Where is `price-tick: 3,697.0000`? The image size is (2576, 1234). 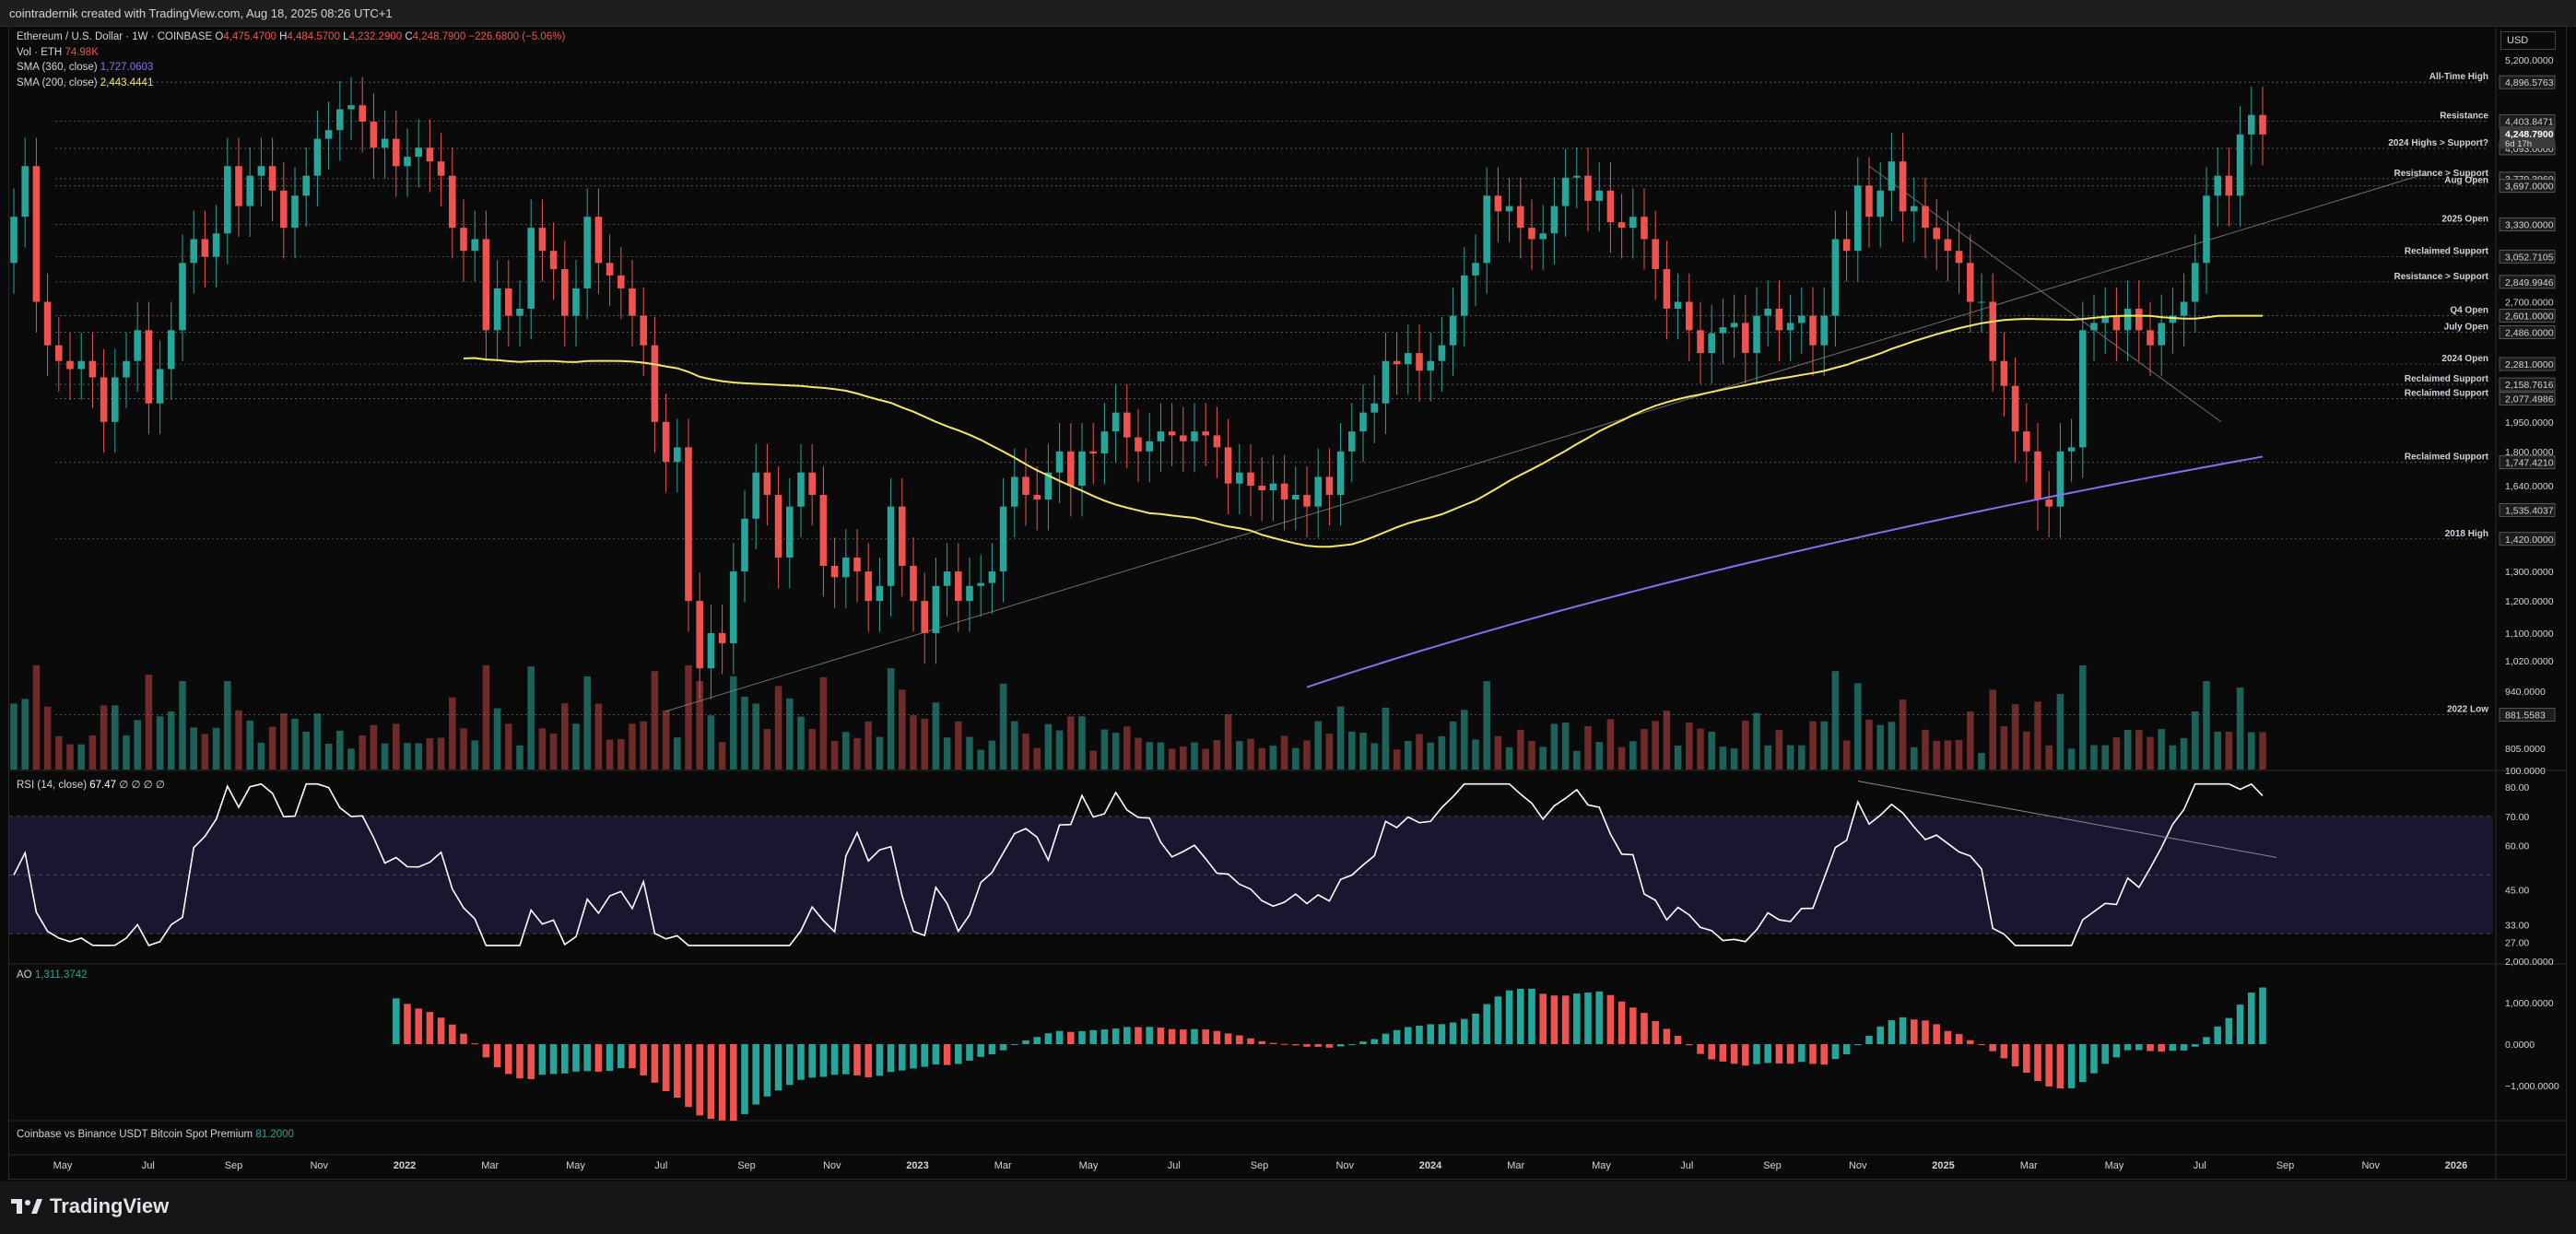
price-tick: 3,697.0000 is located at coordinates (2529, 187).